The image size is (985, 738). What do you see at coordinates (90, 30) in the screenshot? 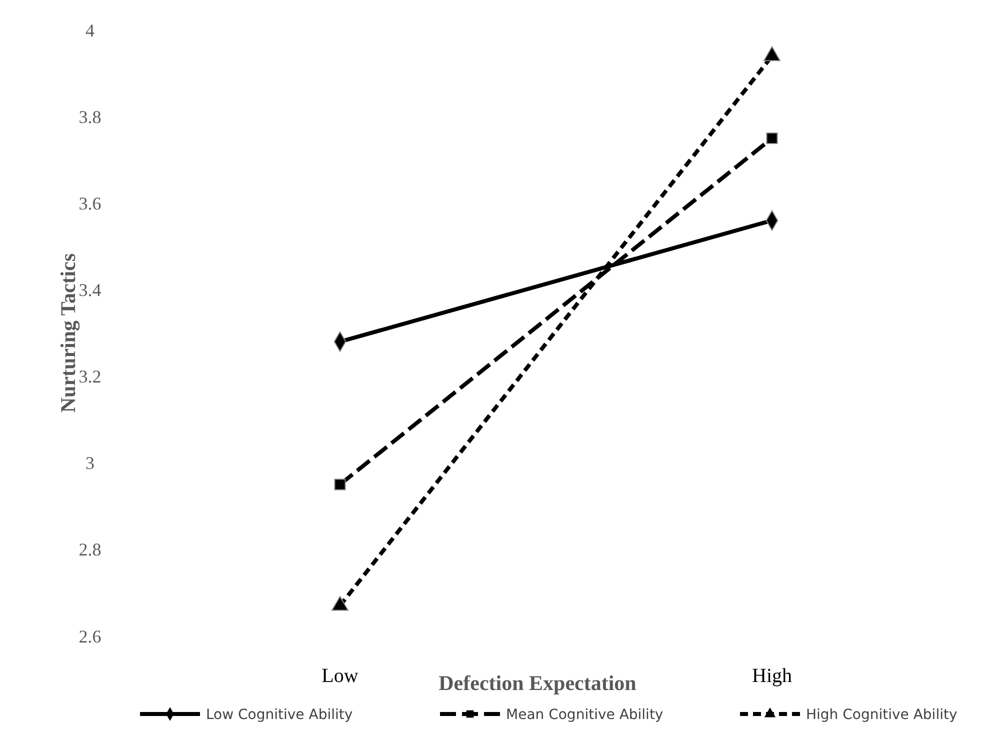
I see `y-tick-label: 4` at bounding box center [90, 30].